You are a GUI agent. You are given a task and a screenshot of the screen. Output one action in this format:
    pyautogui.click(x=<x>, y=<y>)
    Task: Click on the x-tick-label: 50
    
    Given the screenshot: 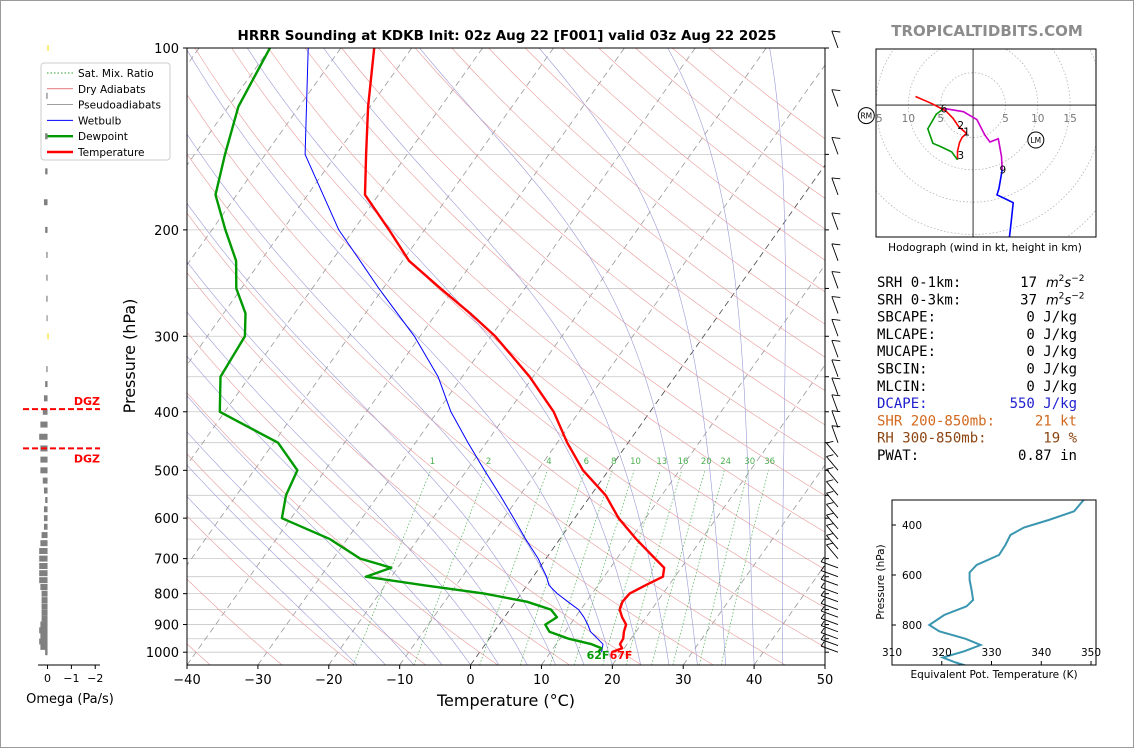 What is the action you would take?
    pyautogui.click(x=825, y=680)
    